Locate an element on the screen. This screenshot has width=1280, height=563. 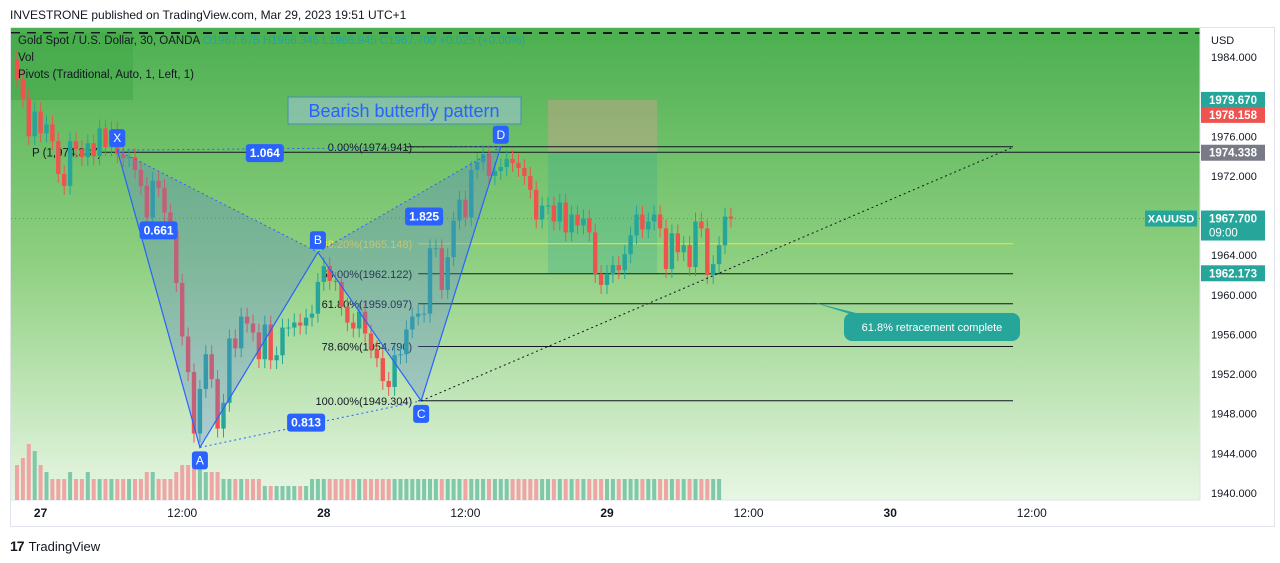
y-tick-label: 1940.000 is located at coordinates (1234, 494).